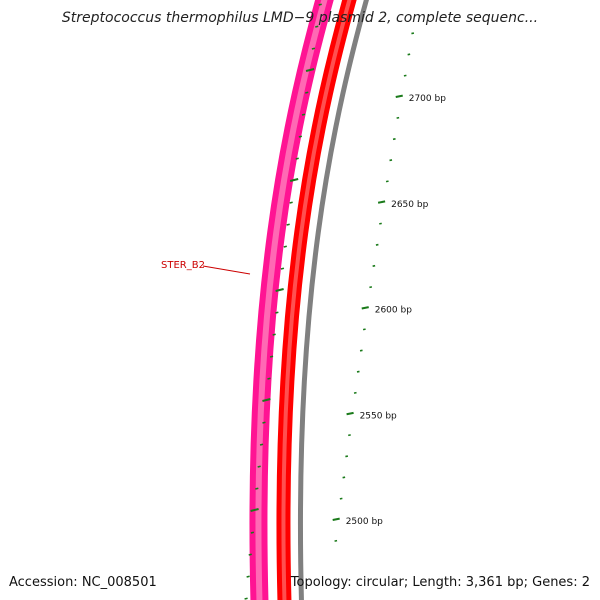 The image size is (600, 600). Describe the element at coordinates (409, 205) in the screenshot. I see `ruler-label: 2650 bp` at that location.